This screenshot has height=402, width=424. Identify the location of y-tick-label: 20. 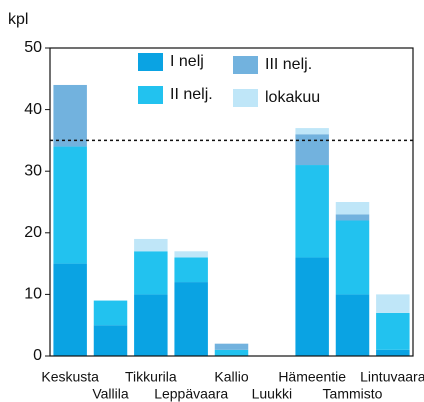
(33, 232).